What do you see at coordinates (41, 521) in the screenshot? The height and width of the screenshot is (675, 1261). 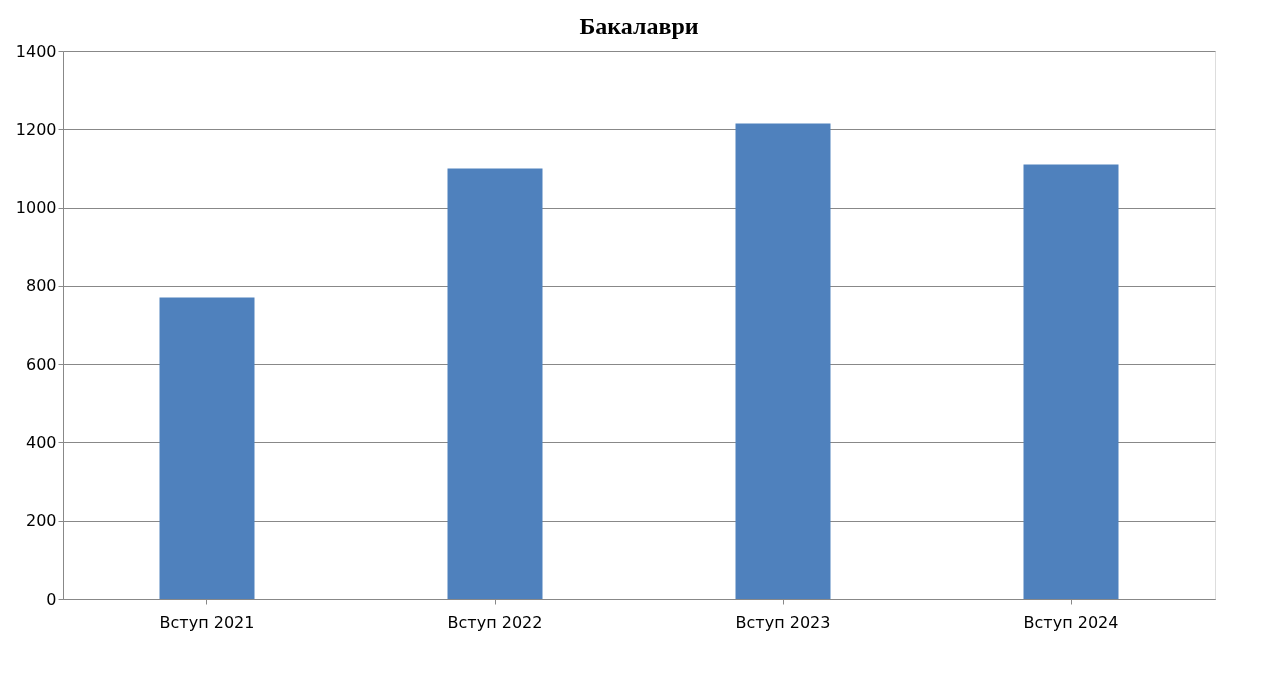 I see `y-tick-label: 200` at bounding box center [41, 521].